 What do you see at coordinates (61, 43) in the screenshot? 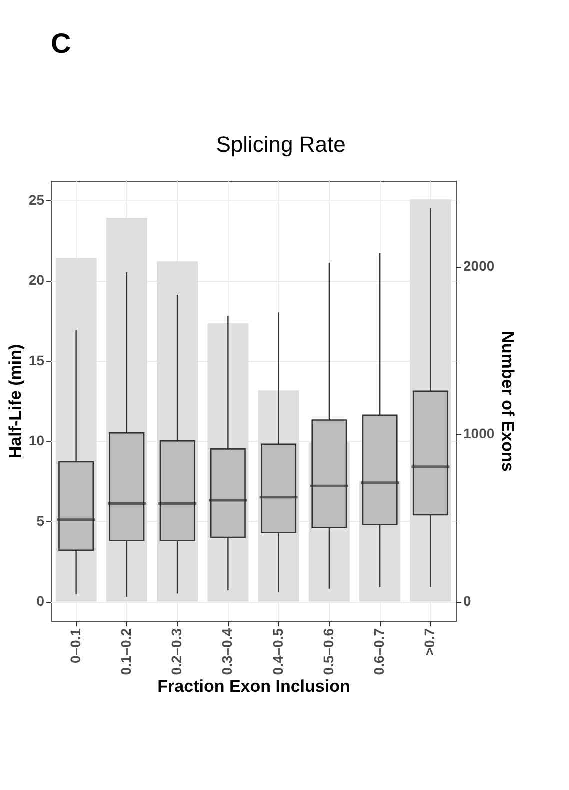
I see `text: C` at bounding box center [61, 43].